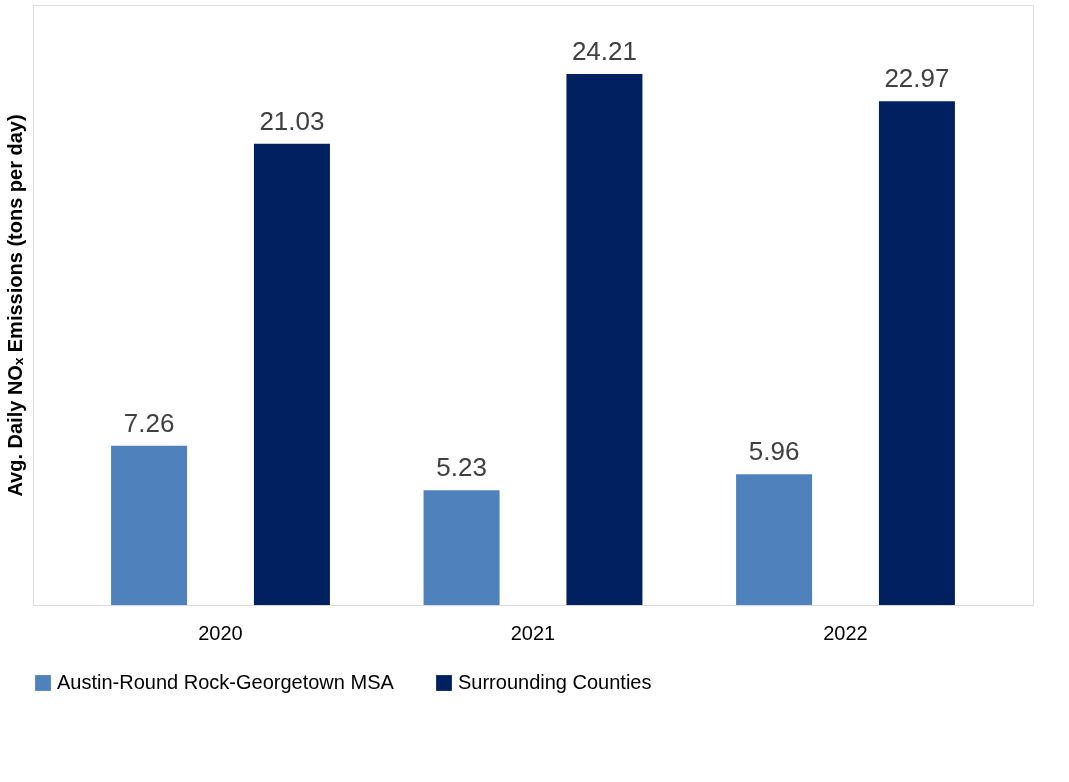 Image resolution: width=1069 pixels, height=782 pixels. I want to click on data-label: 7.26, so click(149, 422).